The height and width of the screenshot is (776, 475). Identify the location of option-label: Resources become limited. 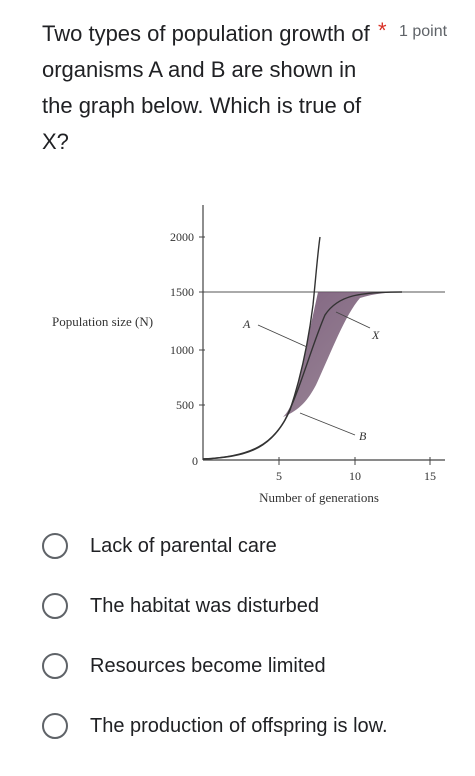
(208, 665).